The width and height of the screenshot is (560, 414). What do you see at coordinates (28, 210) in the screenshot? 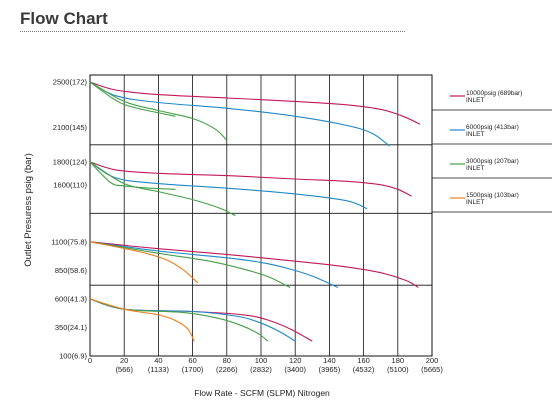
I see `y-axis-label: Outlet Presuress psig (bar)` at bounding box center [28, 210].